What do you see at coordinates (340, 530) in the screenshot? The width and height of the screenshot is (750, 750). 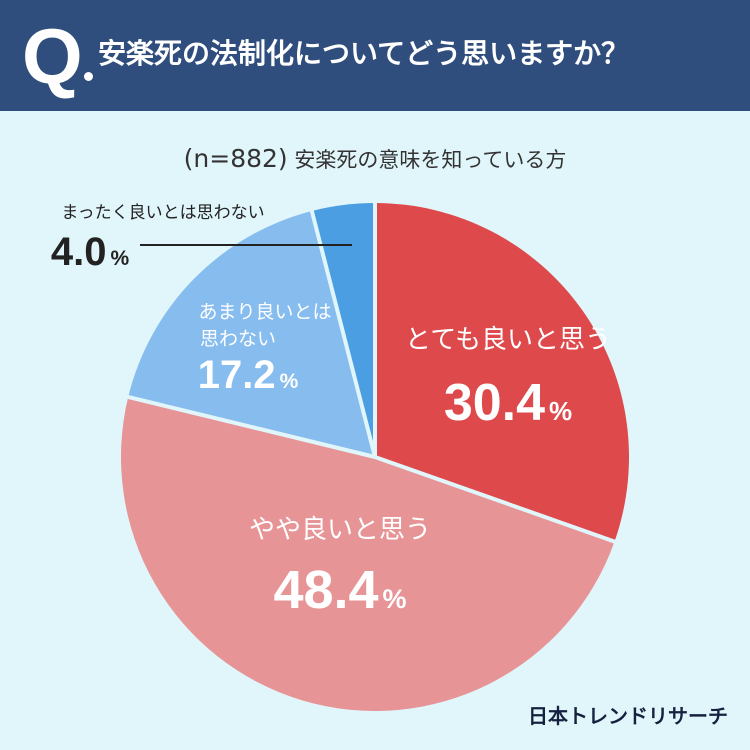 I see `slice-label-2: やや良いと思う` at bounding box center [340, 530].